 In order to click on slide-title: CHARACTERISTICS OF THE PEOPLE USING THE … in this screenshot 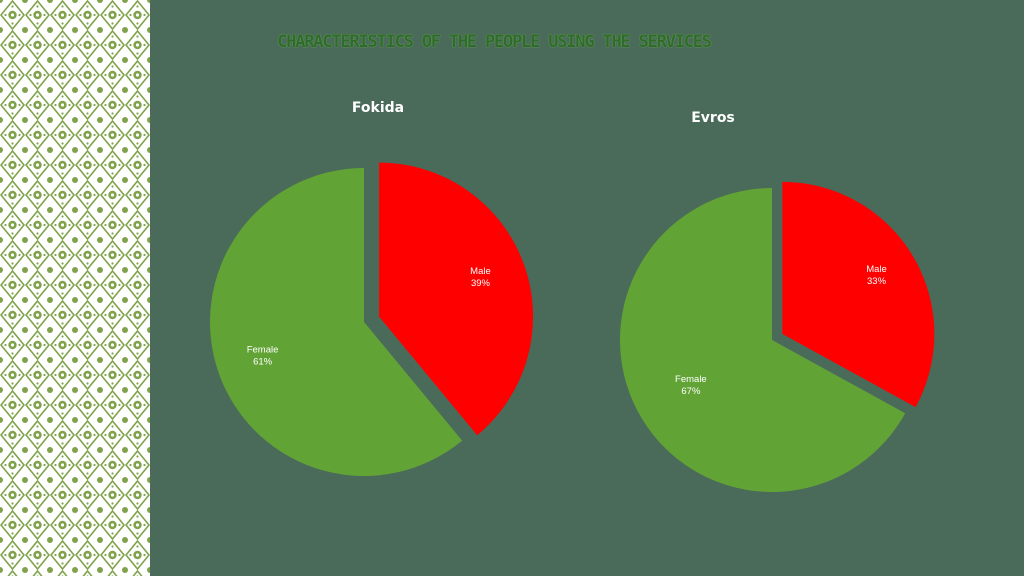, I will do `click(494, 42)`.